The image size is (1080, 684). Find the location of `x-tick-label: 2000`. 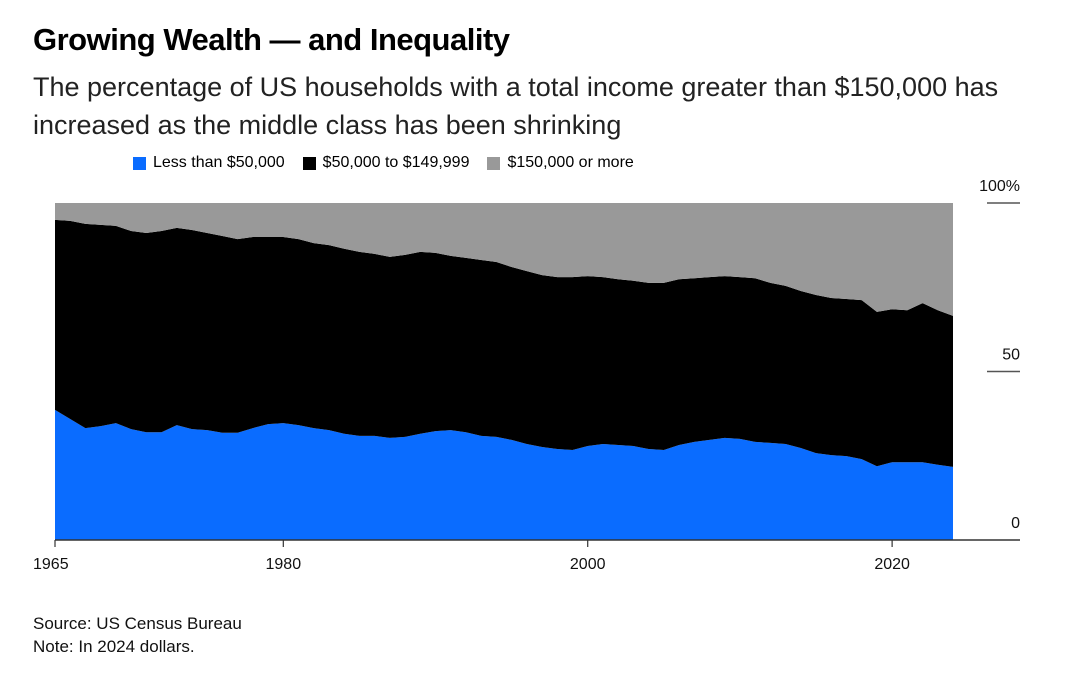

x-tick-label: 2000 is located at coordinates (588, 564).